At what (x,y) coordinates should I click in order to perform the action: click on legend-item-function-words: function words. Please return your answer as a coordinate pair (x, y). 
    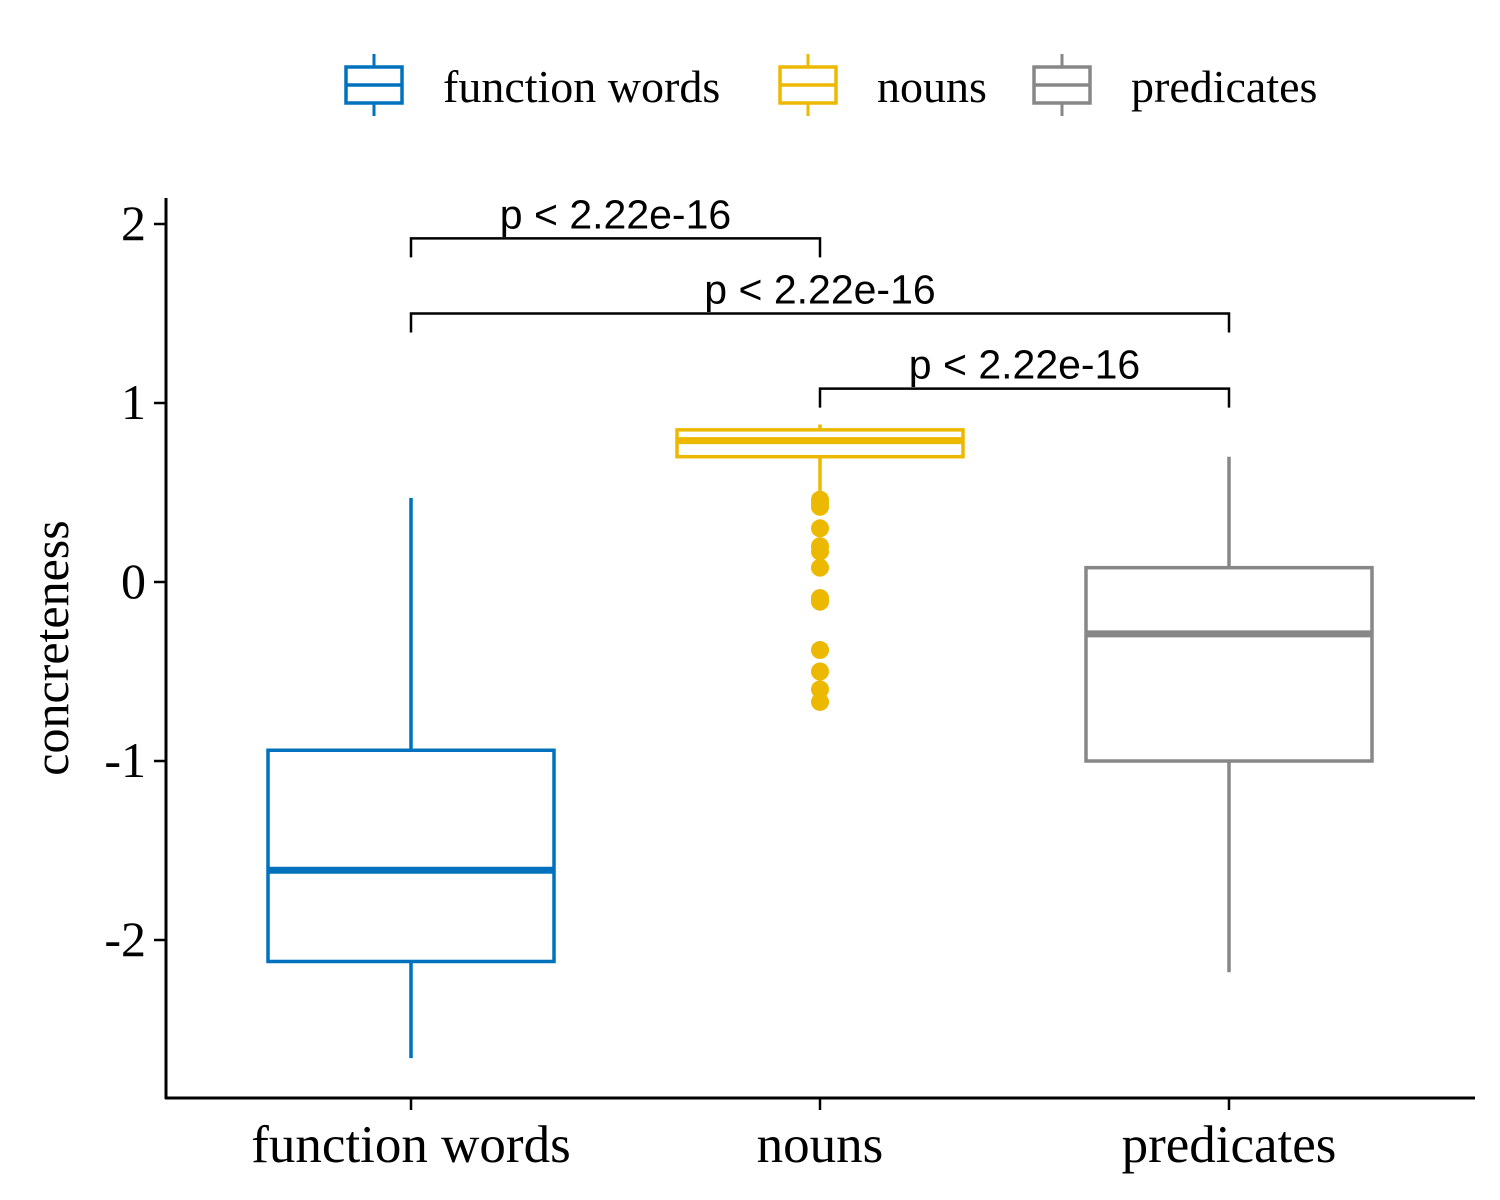
    Looking at the image, I should click on (532, 85).